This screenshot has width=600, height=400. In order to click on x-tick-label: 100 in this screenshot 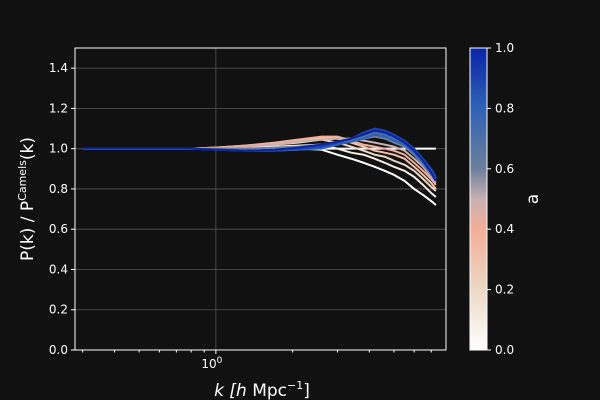, I will do `click(211, 363)`.